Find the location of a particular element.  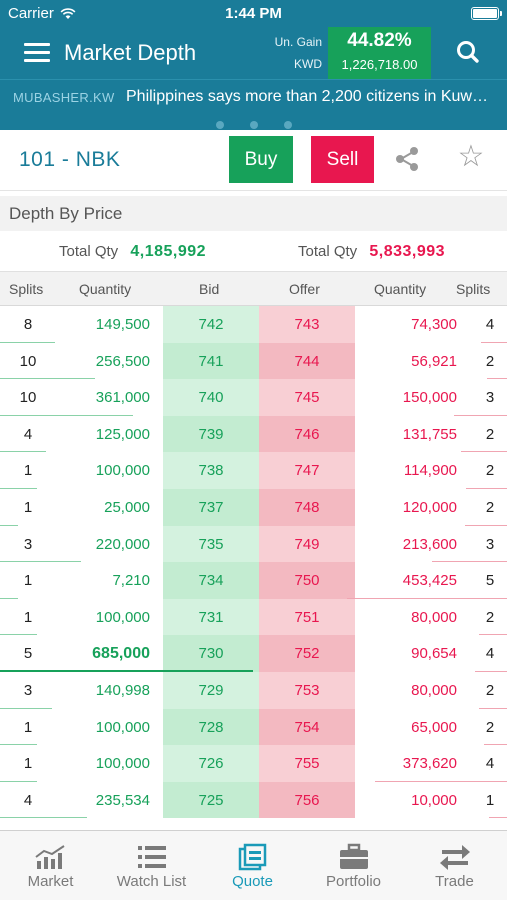

carrier-info: Carrier is located at coordinates (42, 13).